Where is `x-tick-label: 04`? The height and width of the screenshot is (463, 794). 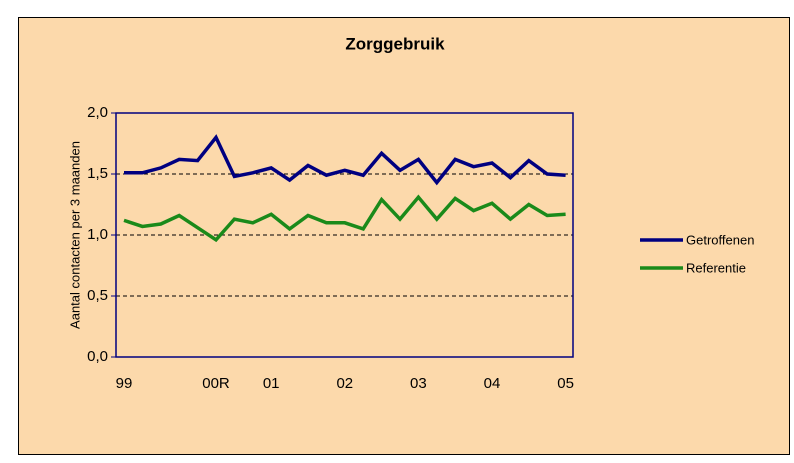 x-tick-label: 04 is located at coordinates (492, 383).